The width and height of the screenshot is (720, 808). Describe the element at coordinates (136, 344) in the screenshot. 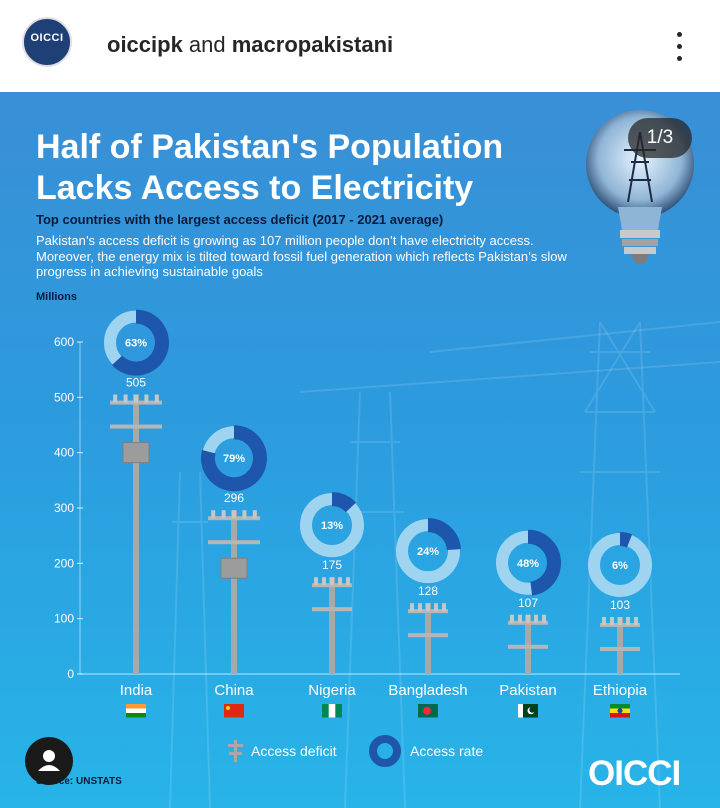

I see `access-rate-label: 63%` at that location.